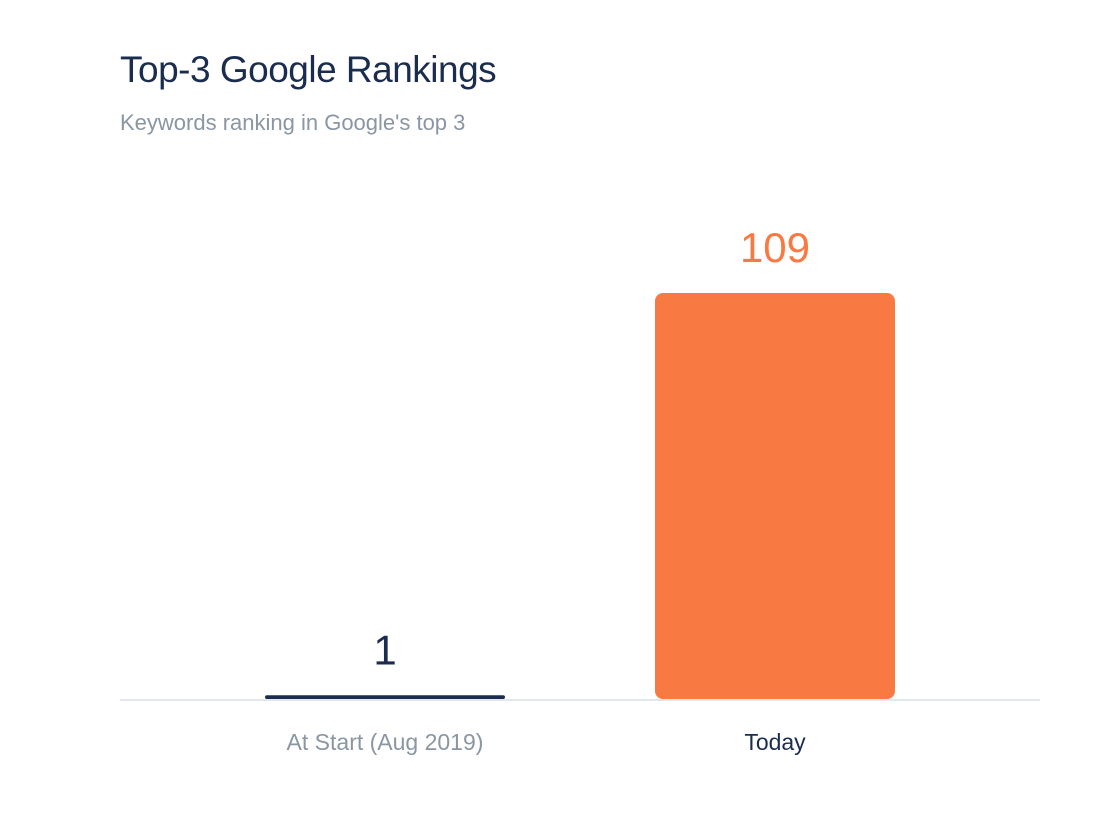 This screenshot has height=840, width=1120. Describe the element at coordinates (308, 69) in the screenshot. I see `chart-title: Top-3 Google Rankings` at that location.